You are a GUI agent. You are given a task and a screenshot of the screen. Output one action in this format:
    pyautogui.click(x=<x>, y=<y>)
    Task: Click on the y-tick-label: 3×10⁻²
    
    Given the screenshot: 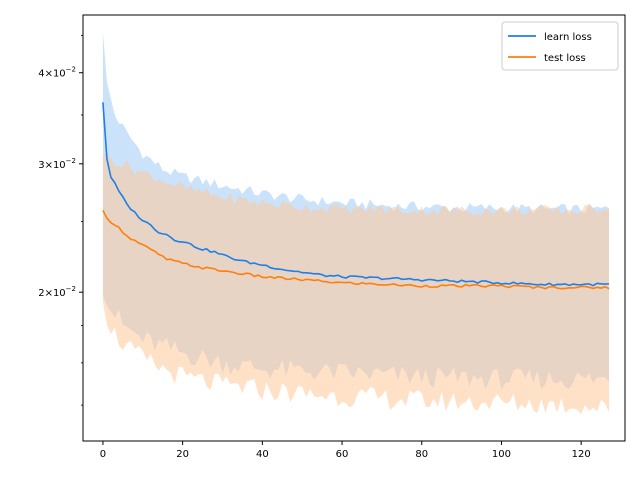 What is the action you would take?
    pyautogui.click(x=57, y=164)
    